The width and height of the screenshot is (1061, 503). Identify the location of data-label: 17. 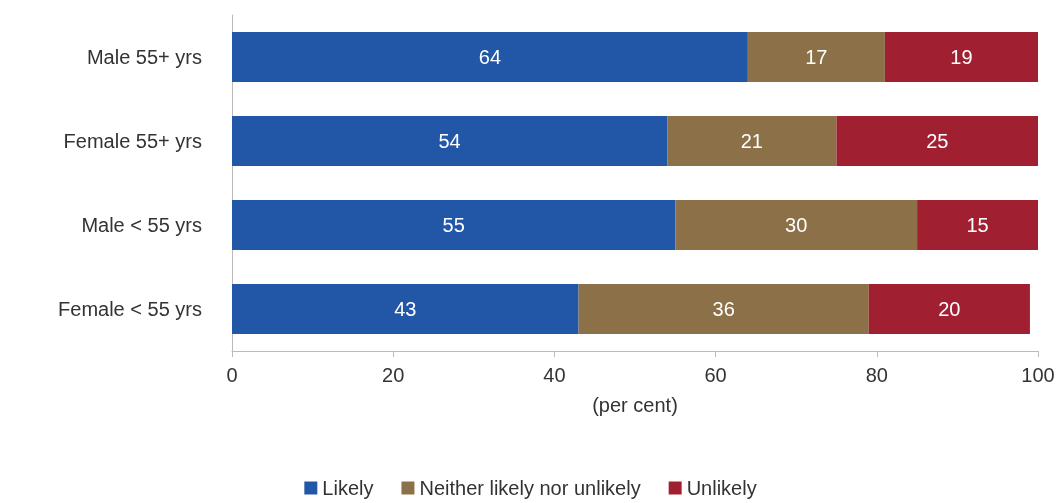
(816, 57).